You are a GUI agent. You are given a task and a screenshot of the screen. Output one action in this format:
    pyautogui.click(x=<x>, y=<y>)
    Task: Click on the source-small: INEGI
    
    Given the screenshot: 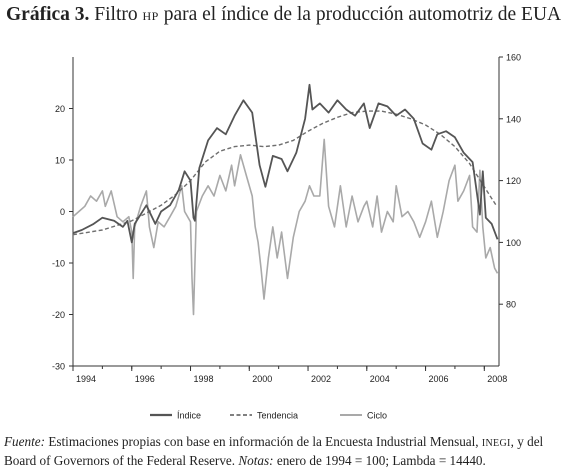 What is the action you would take?
    pyautogui.click(x=496, y=443)
    